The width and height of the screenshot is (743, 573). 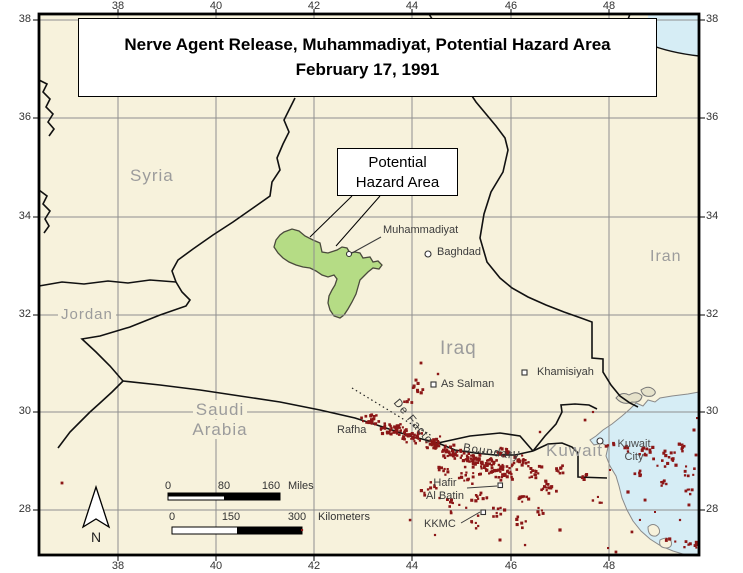 I want to click on caspian-sea, so click(x=673, y=35).